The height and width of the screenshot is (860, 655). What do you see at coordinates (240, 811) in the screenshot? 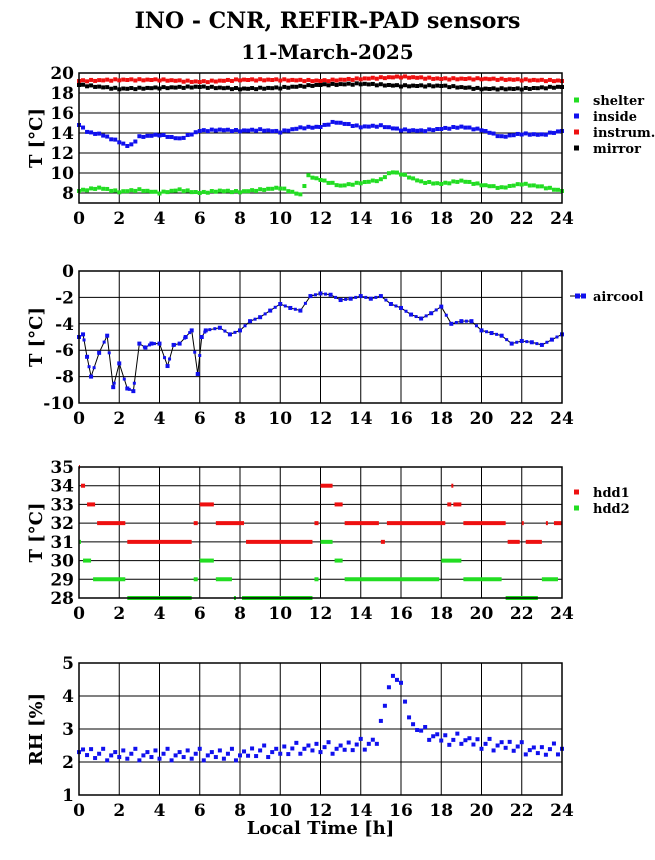
I see `x-tick-label: 8` at bounding box center [240, 811].